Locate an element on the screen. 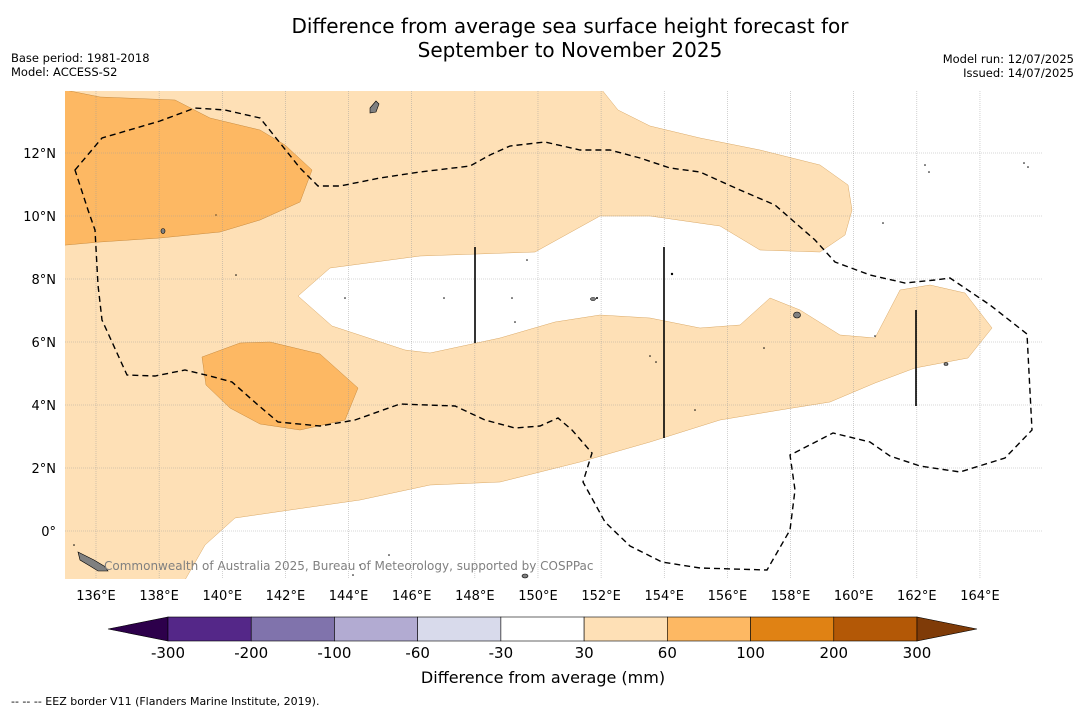 The image size is (1085, 713). longitude-tick-label: 144°E is located at coordinates (349, 596).